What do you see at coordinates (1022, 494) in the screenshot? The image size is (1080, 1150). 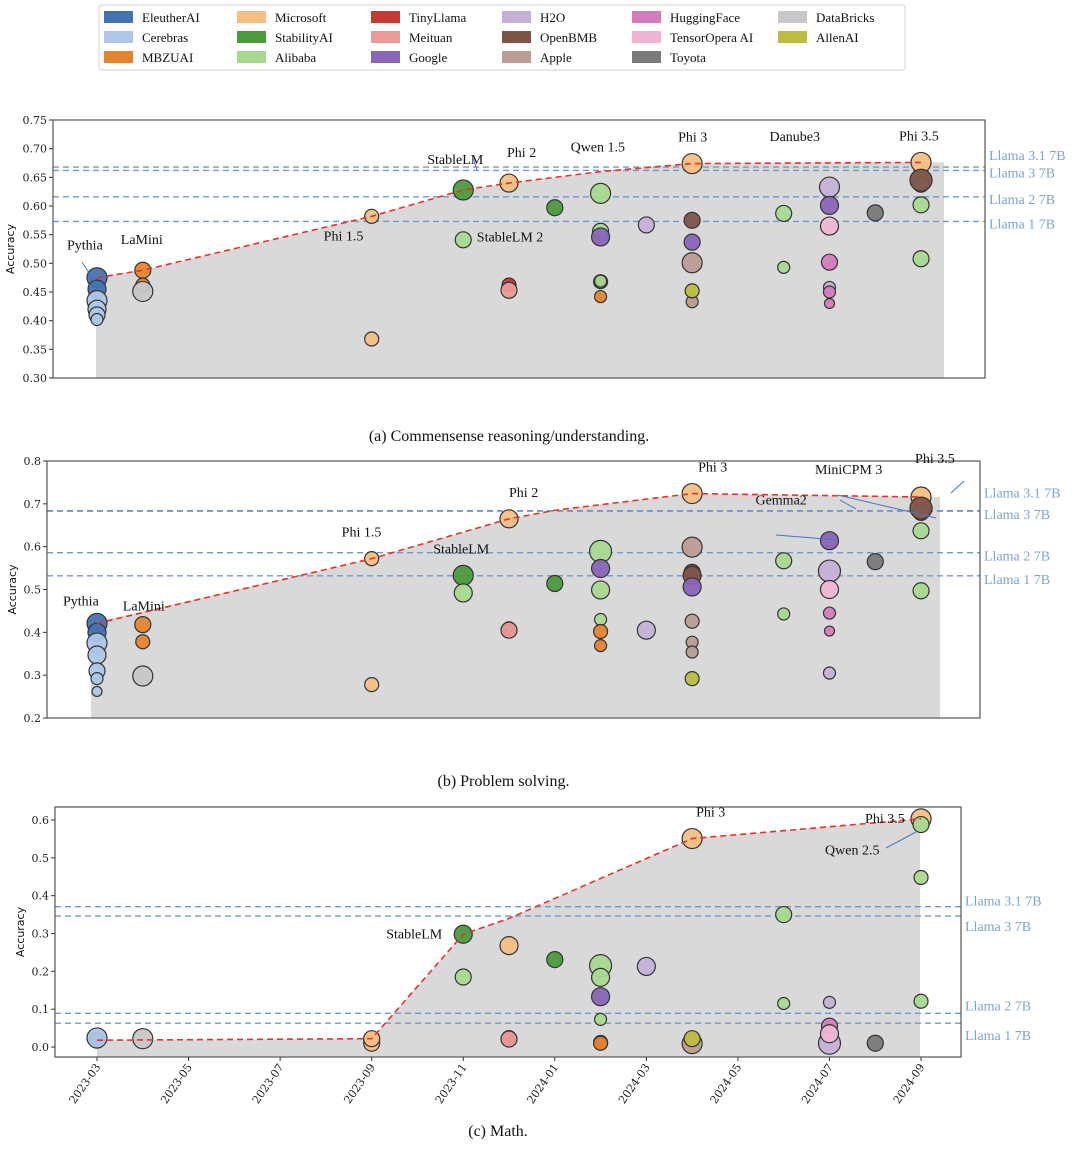 I see `reference-label: Llama 3.1 7B` at bounding box center [1022, 494].